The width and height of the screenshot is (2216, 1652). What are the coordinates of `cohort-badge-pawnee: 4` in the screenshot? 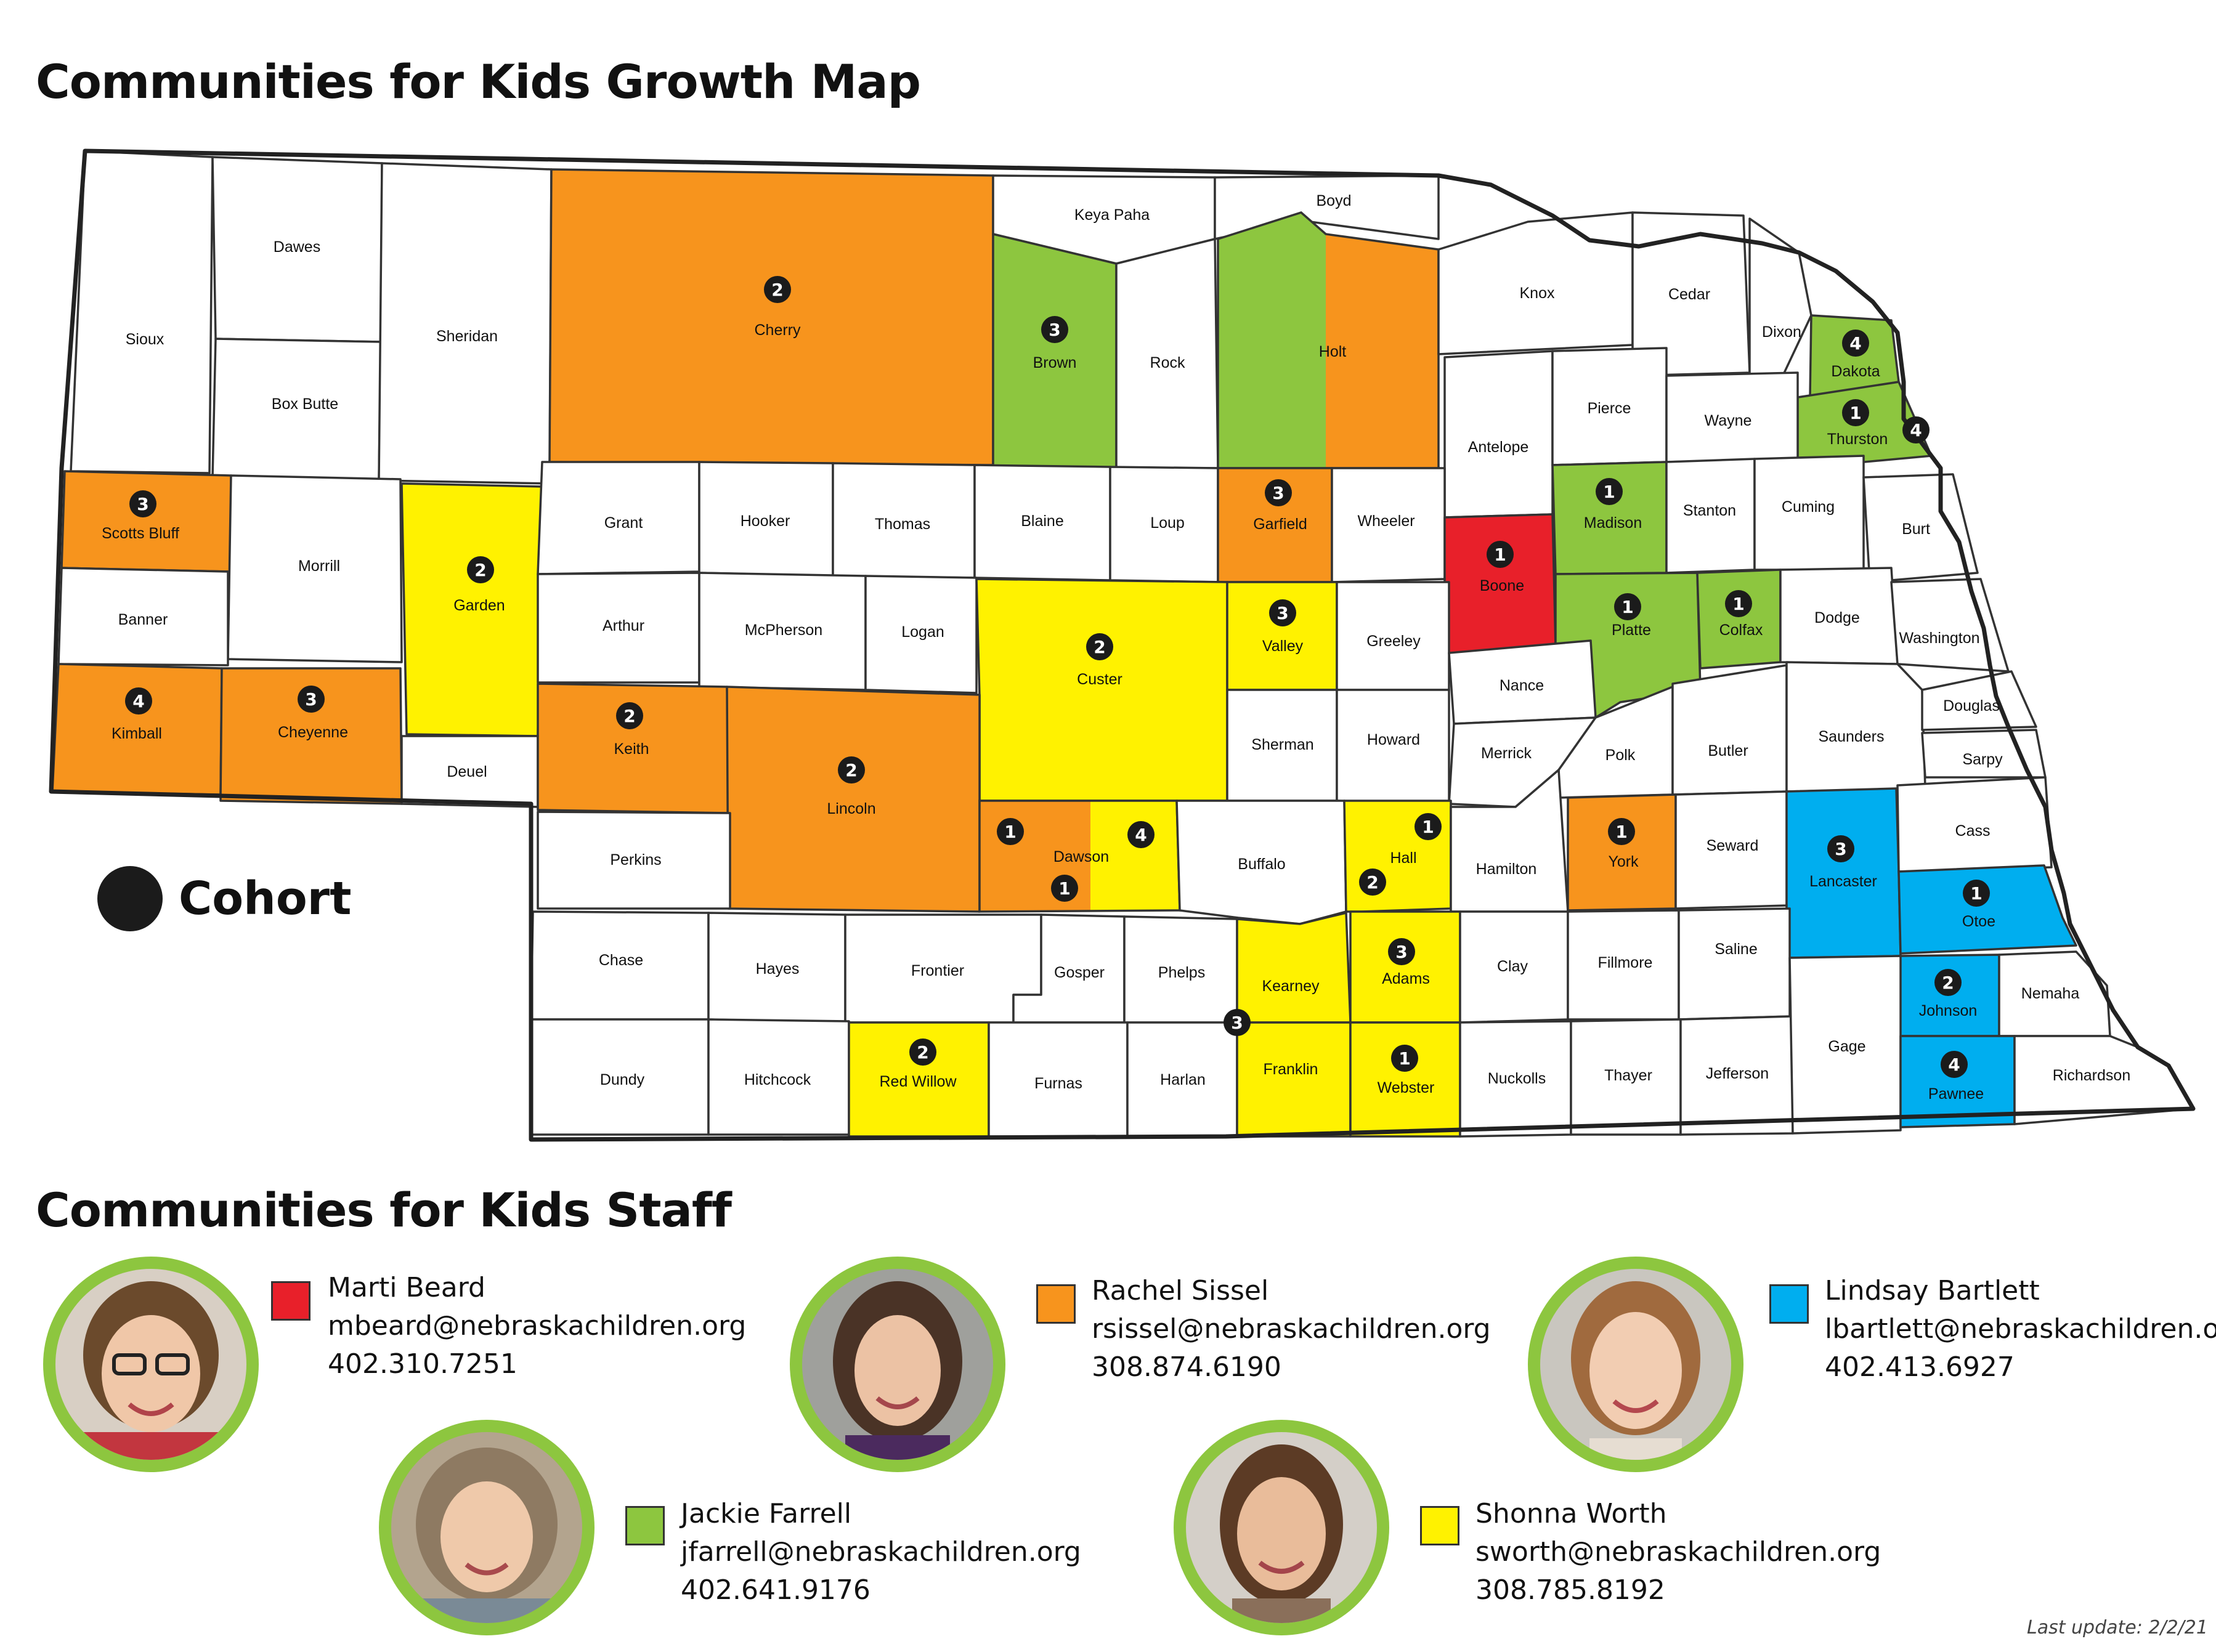 It's located at (1954, 1064).